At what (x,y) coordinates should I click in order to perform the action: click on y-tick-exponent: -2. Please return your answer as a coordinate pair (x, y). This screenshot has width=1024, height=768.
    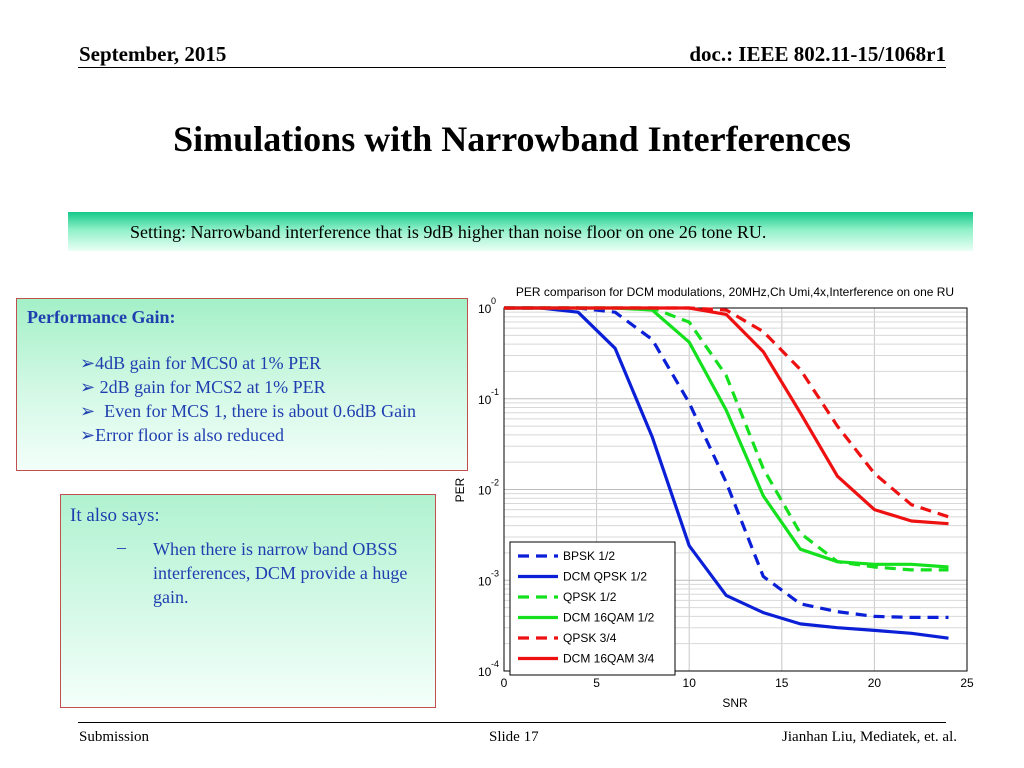
    Looking at the image, I should click on (495, 483).